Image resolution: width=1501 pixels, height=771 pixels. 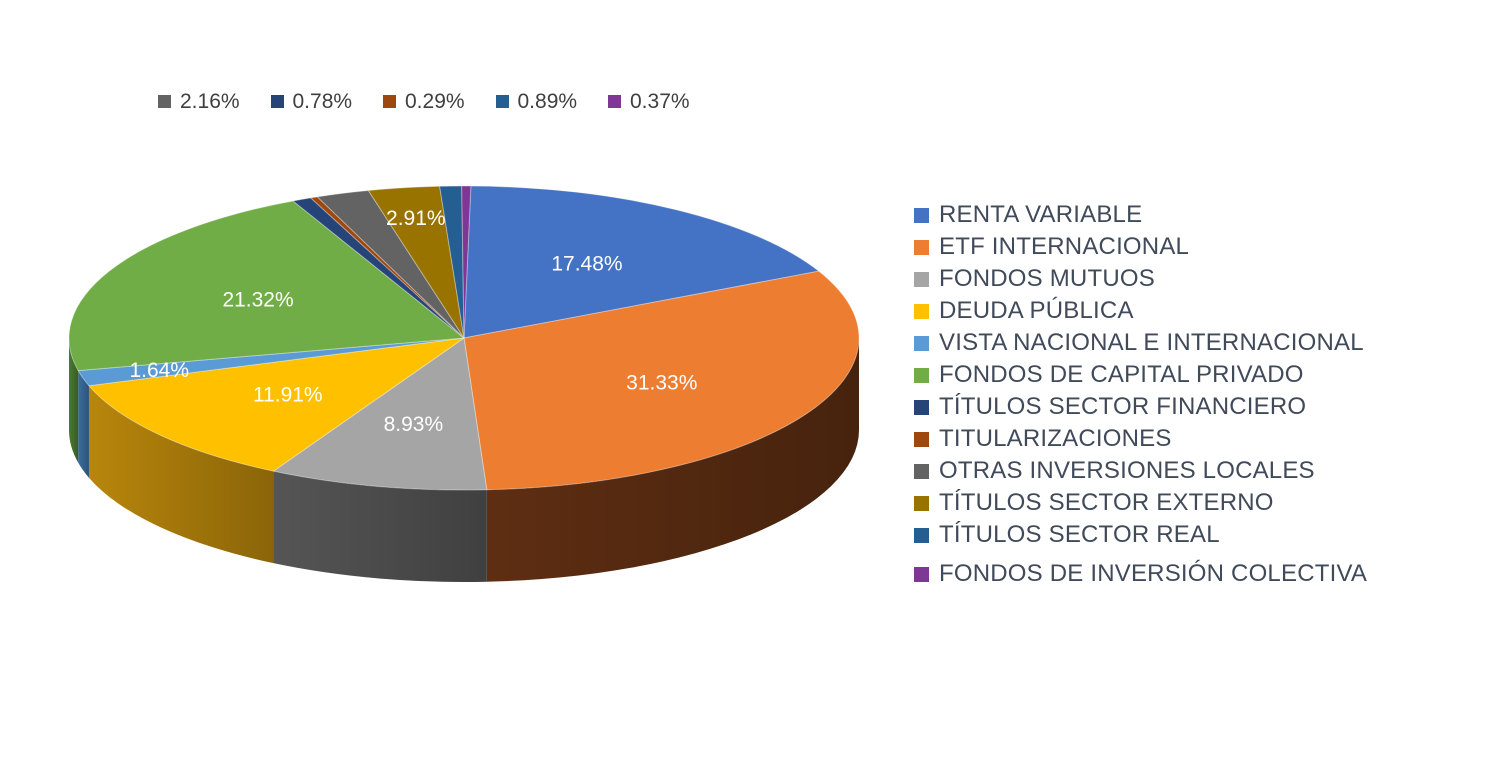 What do you see at coordinates (452, 262) in the screenshot?
I see `pie-slice-titulos-sector-real` at bounding box center [452, 262].